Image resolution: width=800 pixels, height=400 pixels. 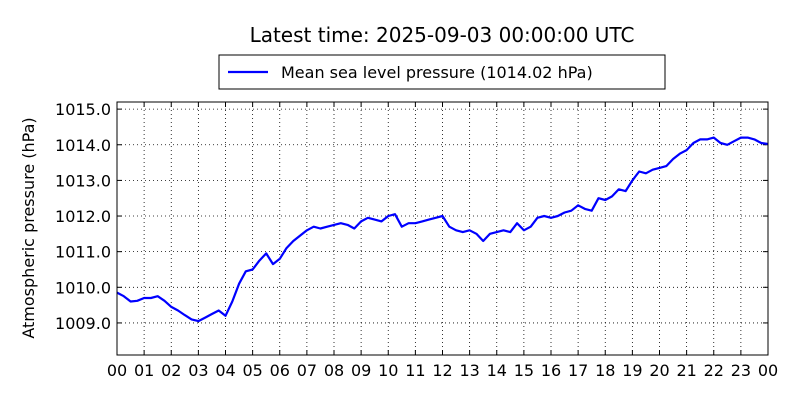 I want to click on x-tick-label: 07, so click(x=307, y=370).